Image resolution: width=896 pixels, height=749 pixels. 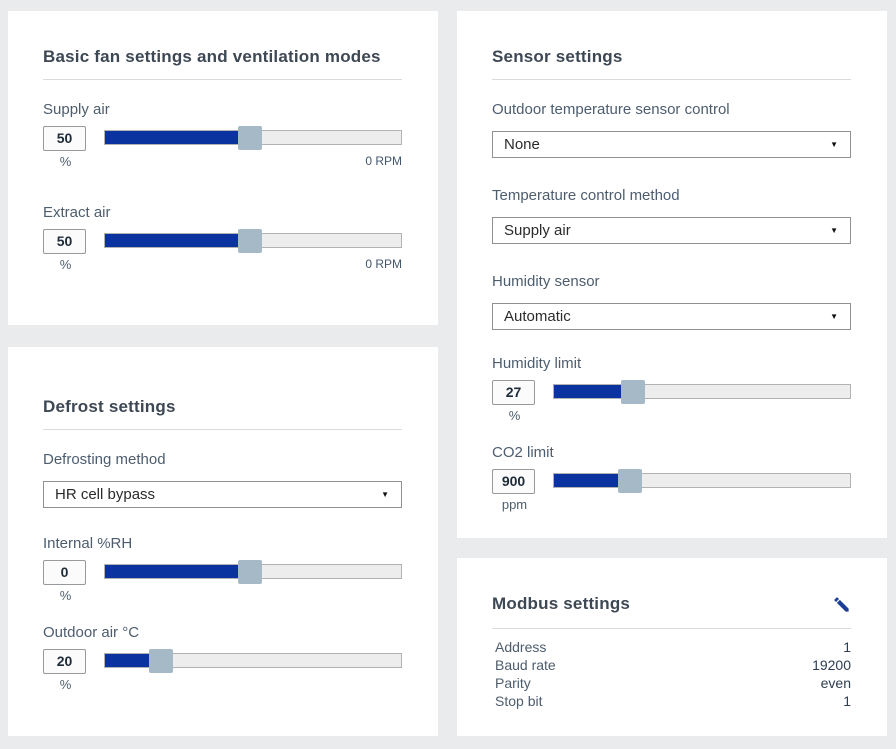 What do you see at coordinates (222, 494) in the screenshot?
I see `defrosting-method-select: HR cell bypass ▼` at bounding box center [222, 494].